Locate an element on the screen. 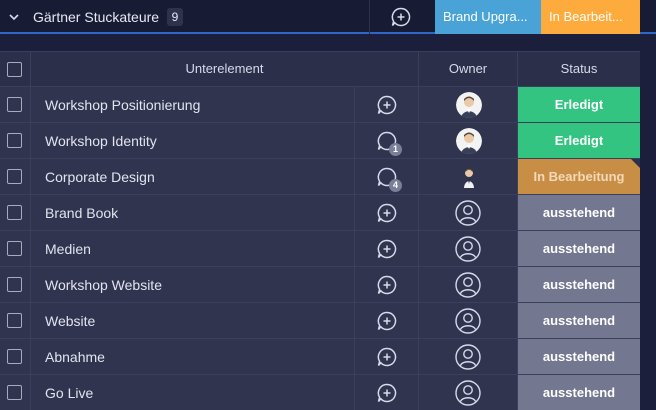 This screenshot has width=656, height=410. row-name-cell: Workshop Identity is located at coordinates (193, 140).